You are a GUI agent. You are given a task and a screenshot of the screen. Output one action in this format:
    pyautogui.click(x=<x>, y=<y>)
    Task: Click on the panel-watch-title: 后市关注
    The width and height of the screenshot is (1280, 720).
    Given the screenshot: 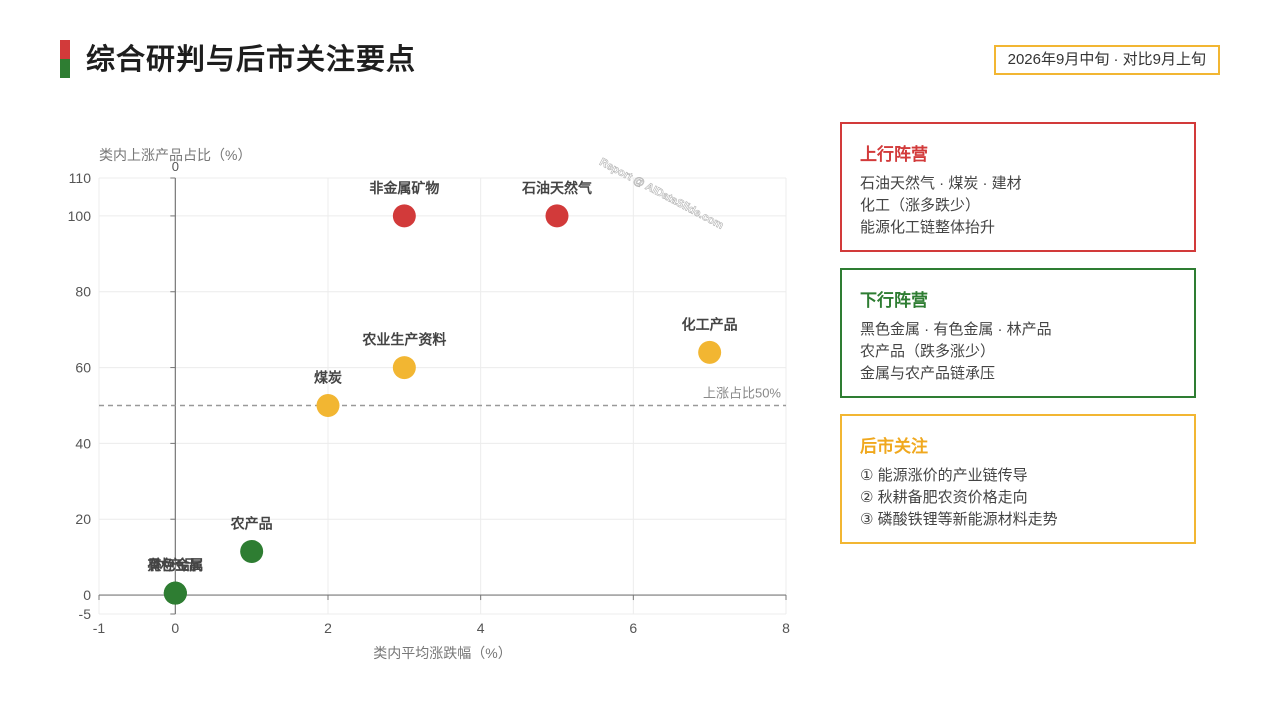 What is the action you would take?
    pyautogui.click(x=894, y=446)
    